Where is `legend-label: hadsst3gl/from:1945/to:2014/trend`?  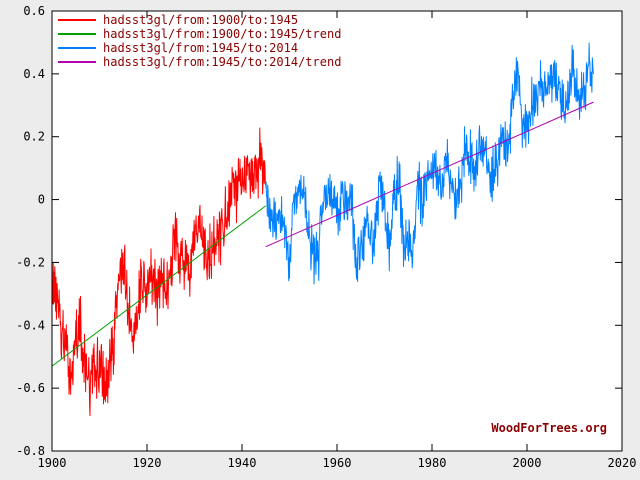
legend-label: hadsst3gl/from:1945/to:2014/trend is located at coordinates (222, 62).